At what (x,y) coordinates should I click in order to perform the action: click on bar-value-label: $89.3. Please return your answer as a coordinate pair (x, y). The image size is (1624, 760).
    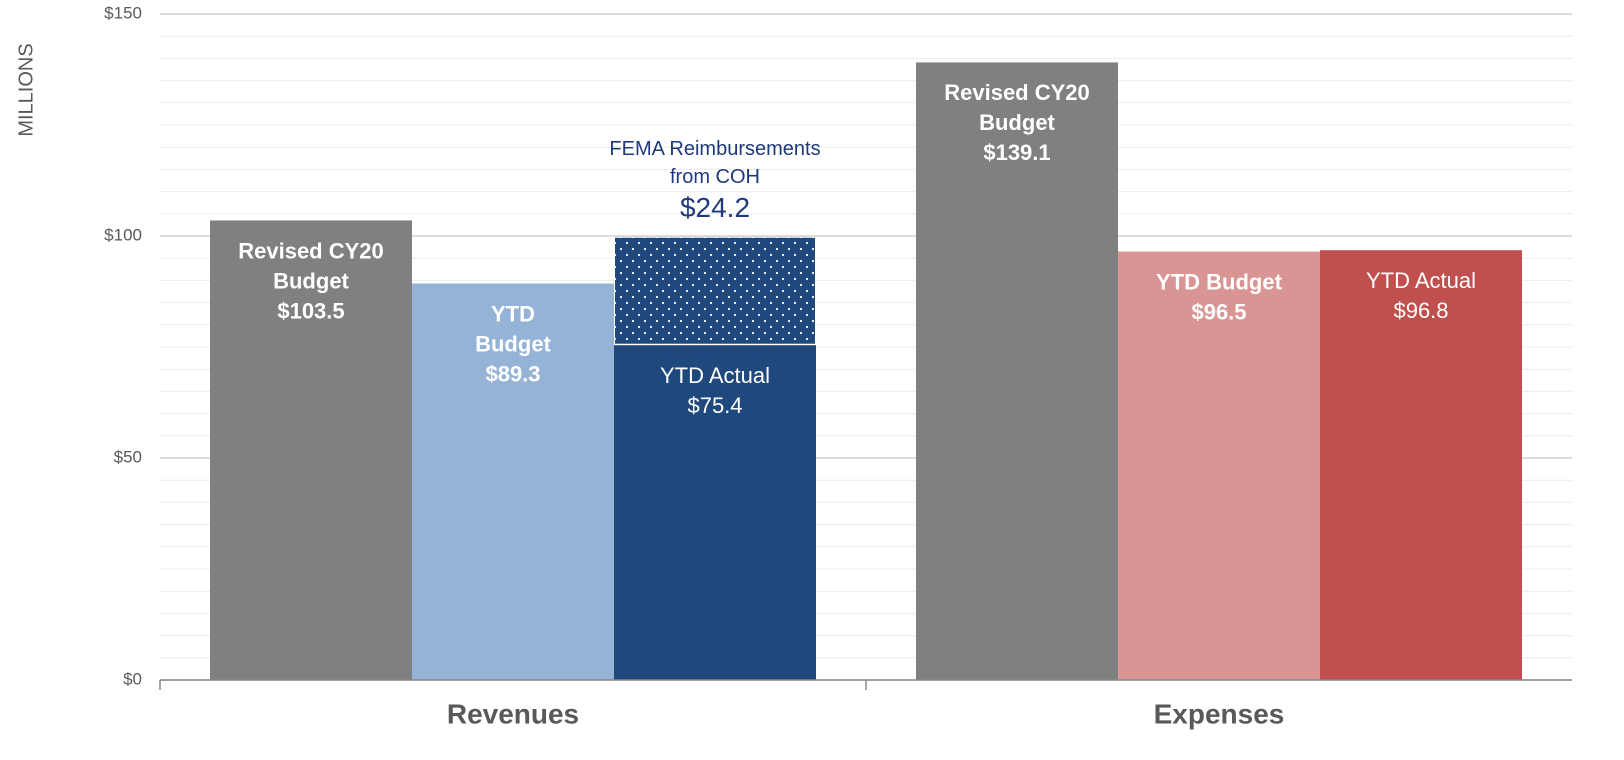
    Looking at the image, I should click on (512, 373).